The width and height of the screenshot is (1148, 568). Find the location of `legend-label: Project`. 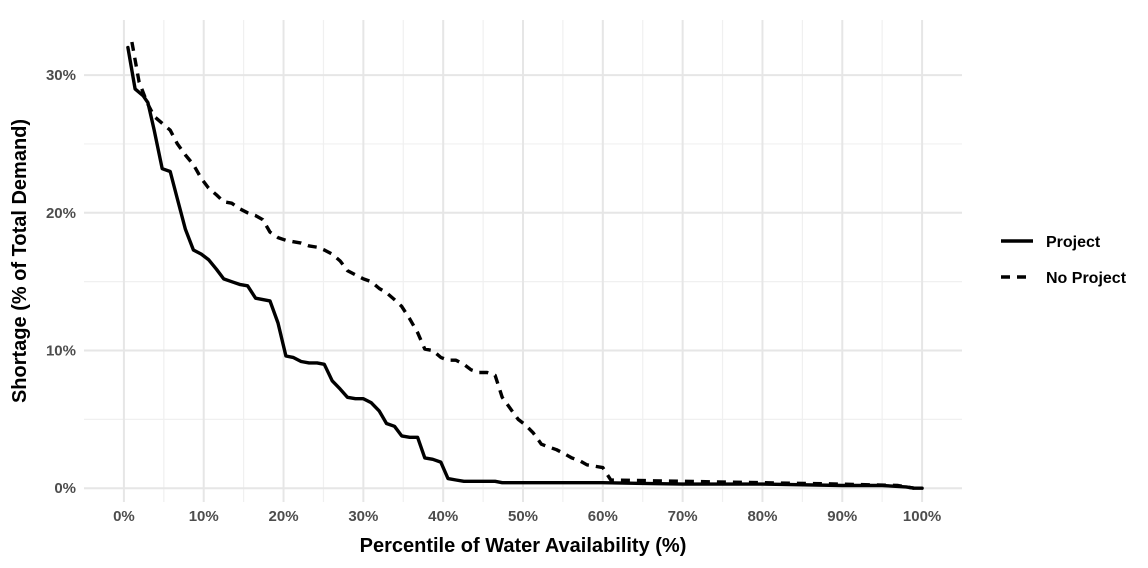

legend-label: Project is located at coordinates (1073, 242).